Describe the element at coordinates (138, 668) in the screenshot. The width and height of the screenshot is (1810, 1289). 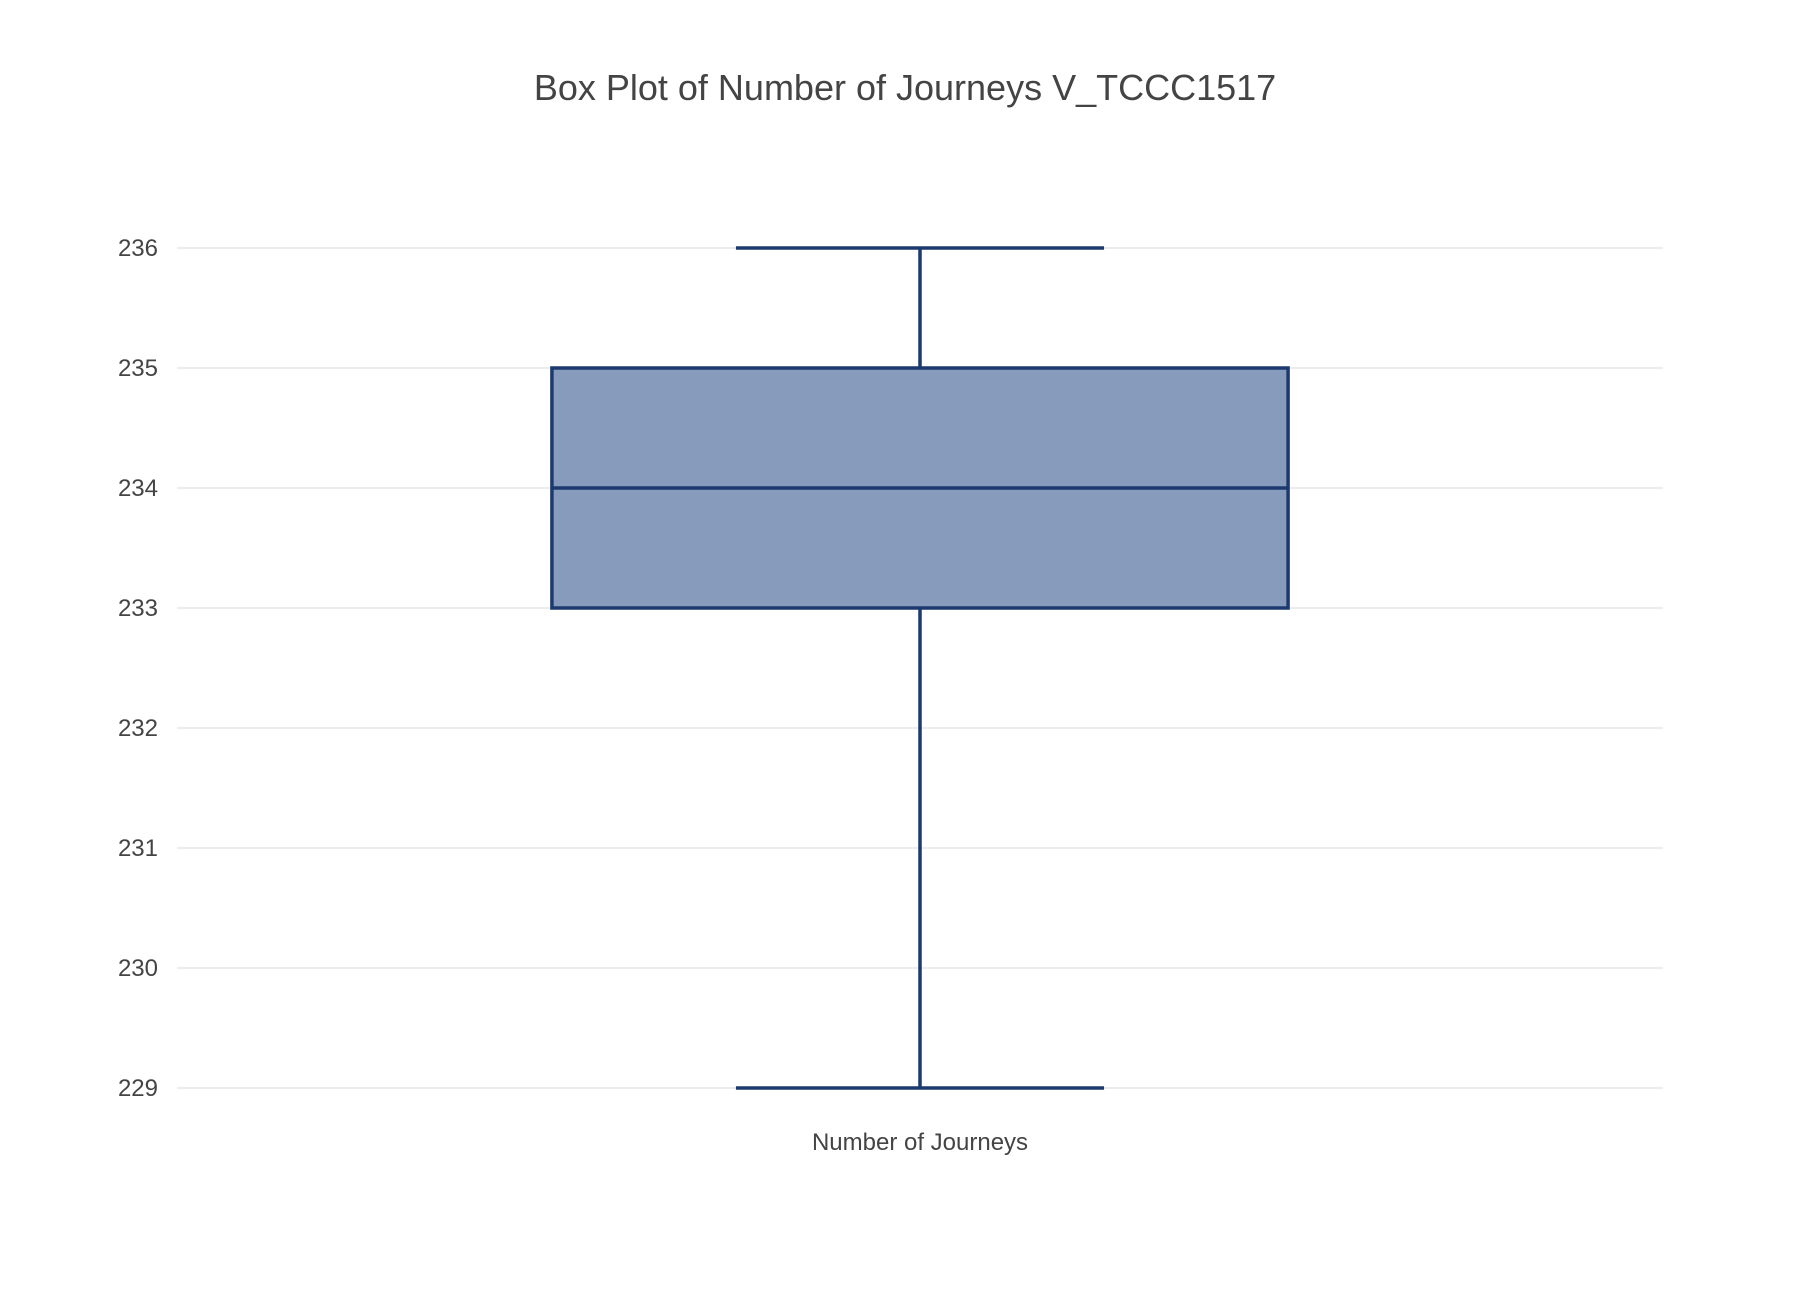
I see `y-axis: 229 230 231 232 233 234 235 236` at that location.